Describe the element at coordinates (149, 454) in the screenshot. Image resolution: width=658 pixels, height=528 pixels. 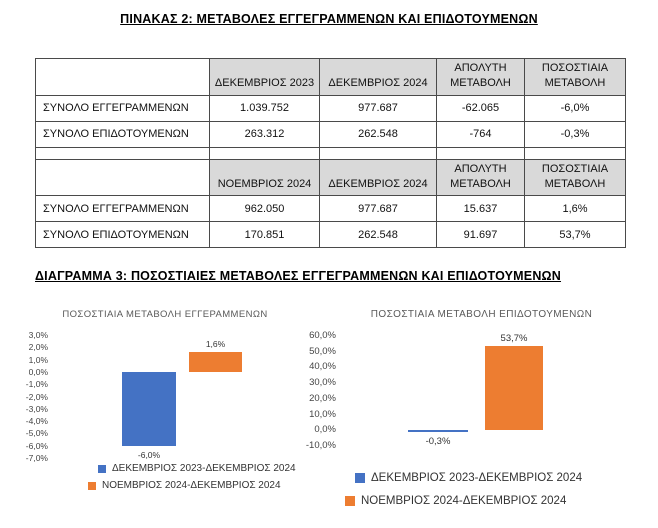
I see `bar-data-label: -6,0%` at that location.